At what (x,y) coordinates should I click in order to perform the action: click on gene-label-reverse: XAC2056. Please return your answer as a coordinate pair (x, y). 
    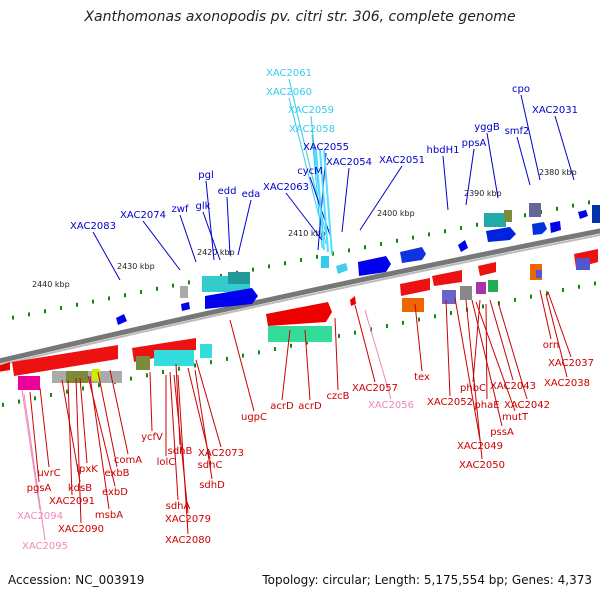
    Looking at the image, I should click on (391, 405).